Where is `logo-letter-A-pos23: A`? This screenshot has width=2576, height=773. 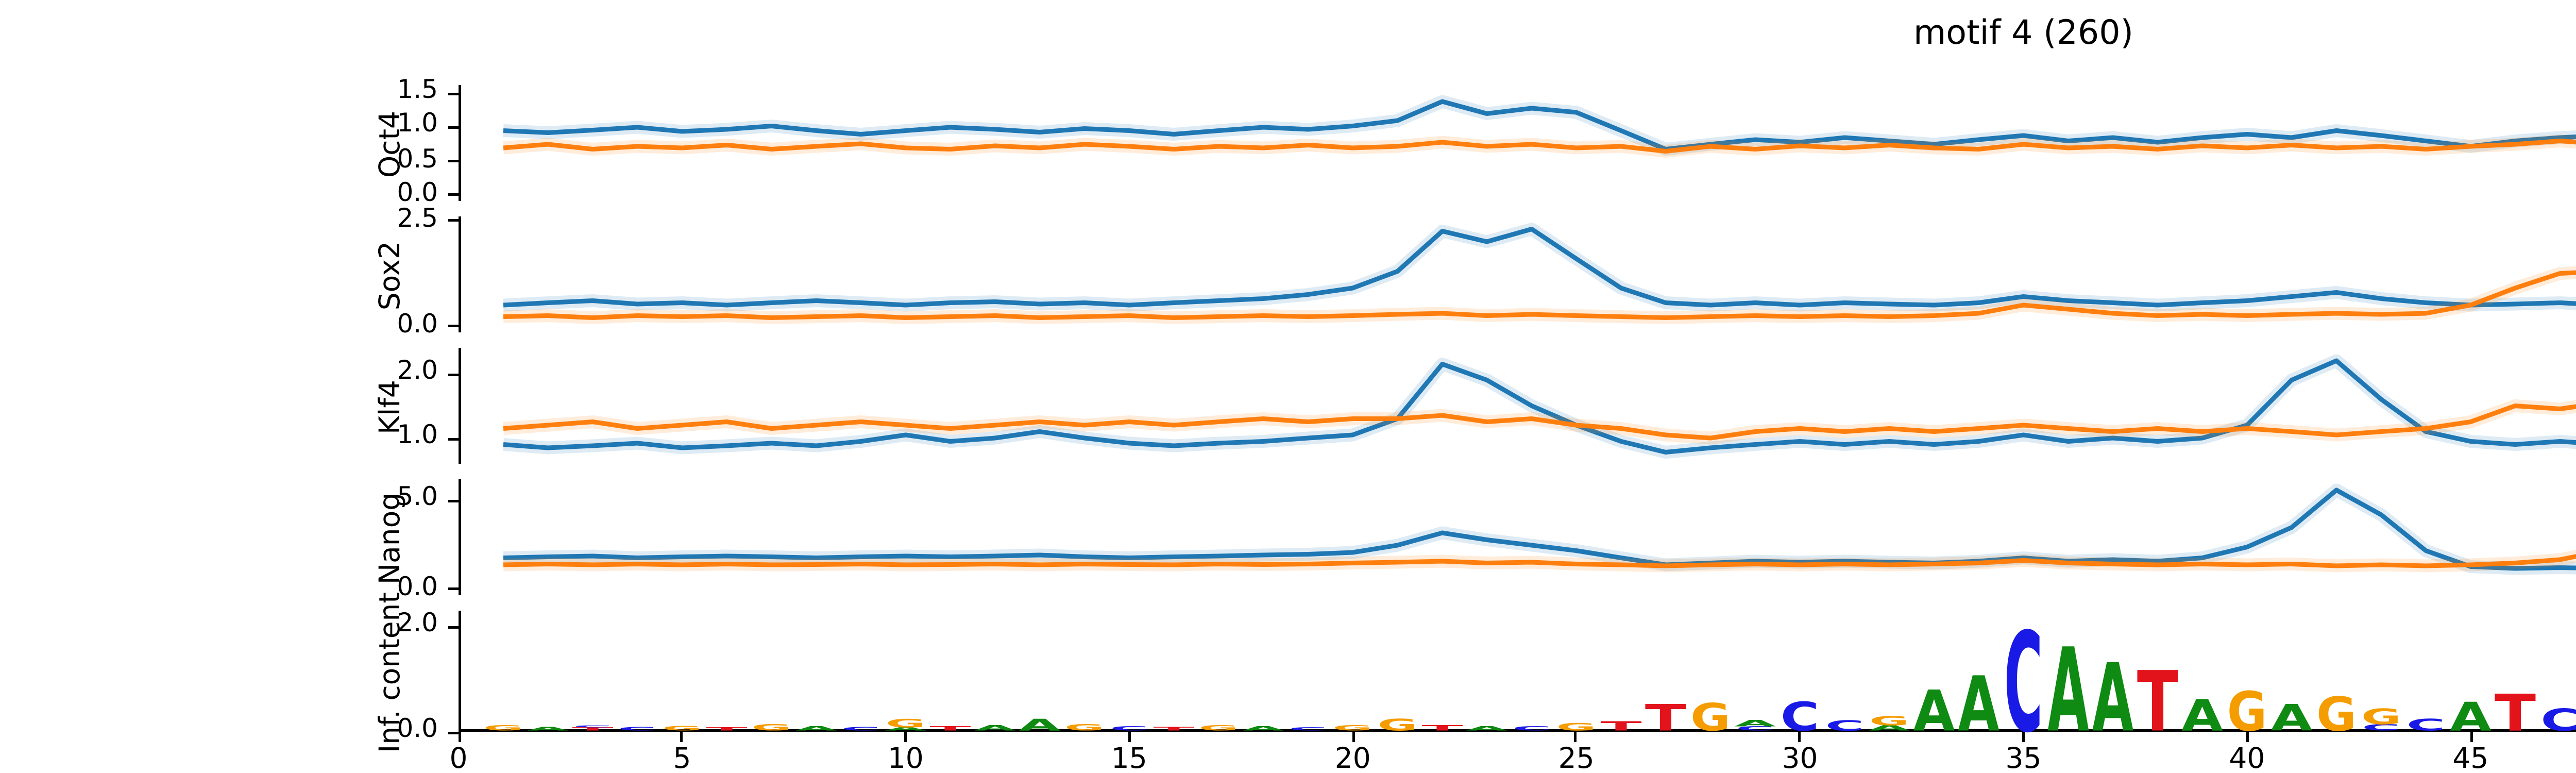
logo-letter-A-pos23: A is located at coordinates (1486, 728).